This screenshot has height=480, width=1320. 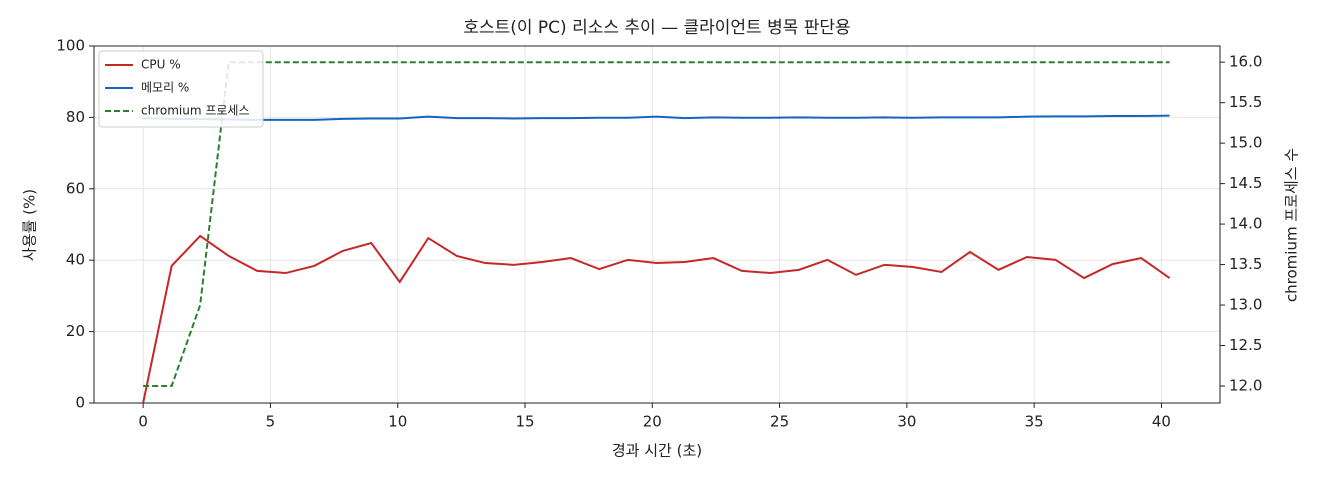 I want to click on y2-tick-label: 15.0, so click(x=1245, y=143).